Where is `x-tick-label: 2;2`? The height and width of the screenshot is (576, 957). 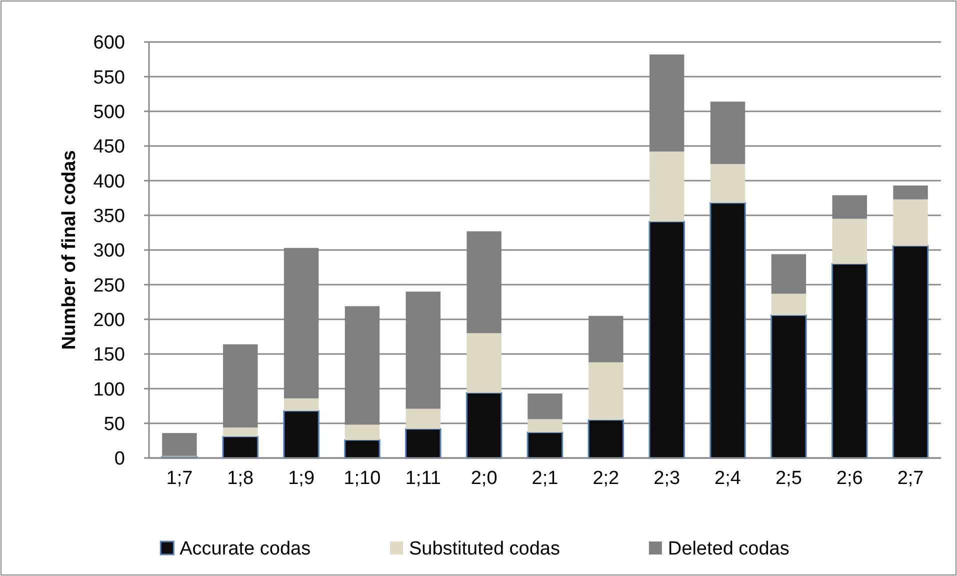 x-tick-label: 2;2 is located at coordinates (606, 478).